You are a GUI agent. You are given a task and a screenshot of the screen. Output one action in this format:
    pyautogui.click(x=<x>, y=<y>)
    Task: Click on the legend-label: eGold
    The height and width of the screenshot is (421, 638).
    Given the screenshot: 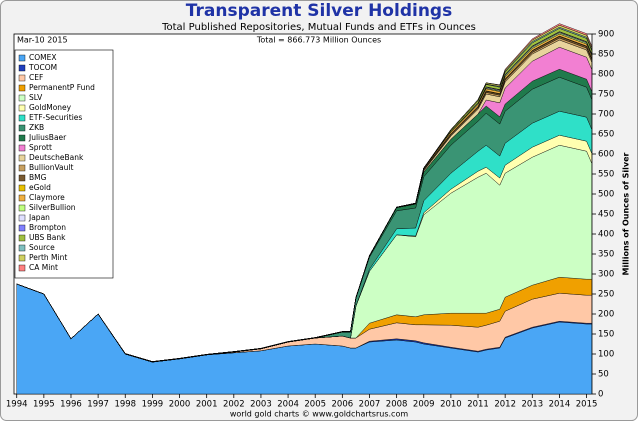 What is the action you would take?
    pyautogui.click(x=40, y=187)
    